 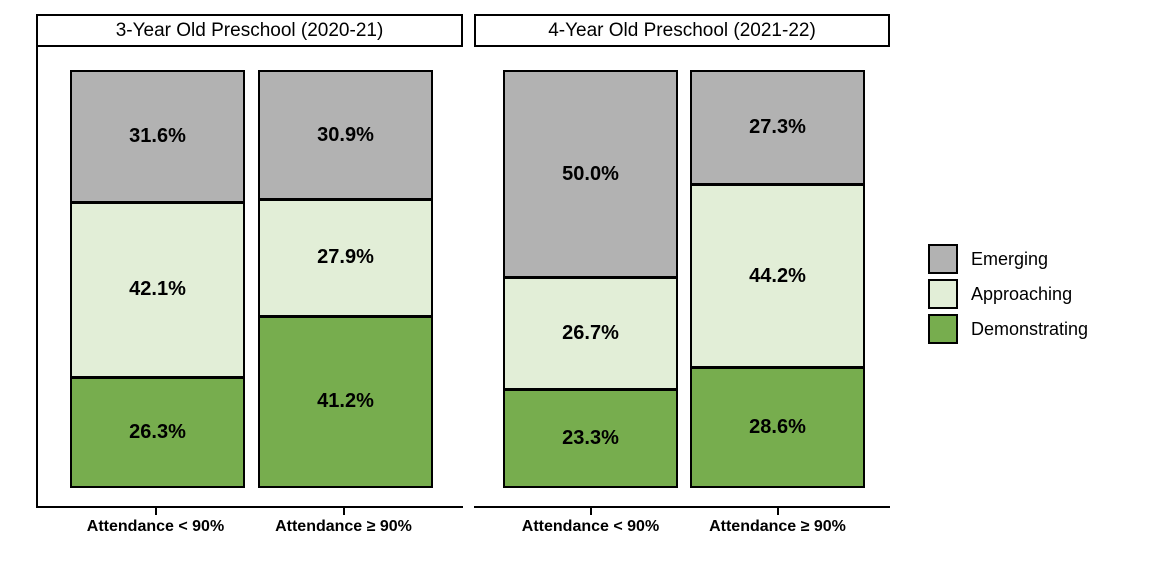 I want to click on segment-value-label: 41.2%, so click(x=345, y=401).